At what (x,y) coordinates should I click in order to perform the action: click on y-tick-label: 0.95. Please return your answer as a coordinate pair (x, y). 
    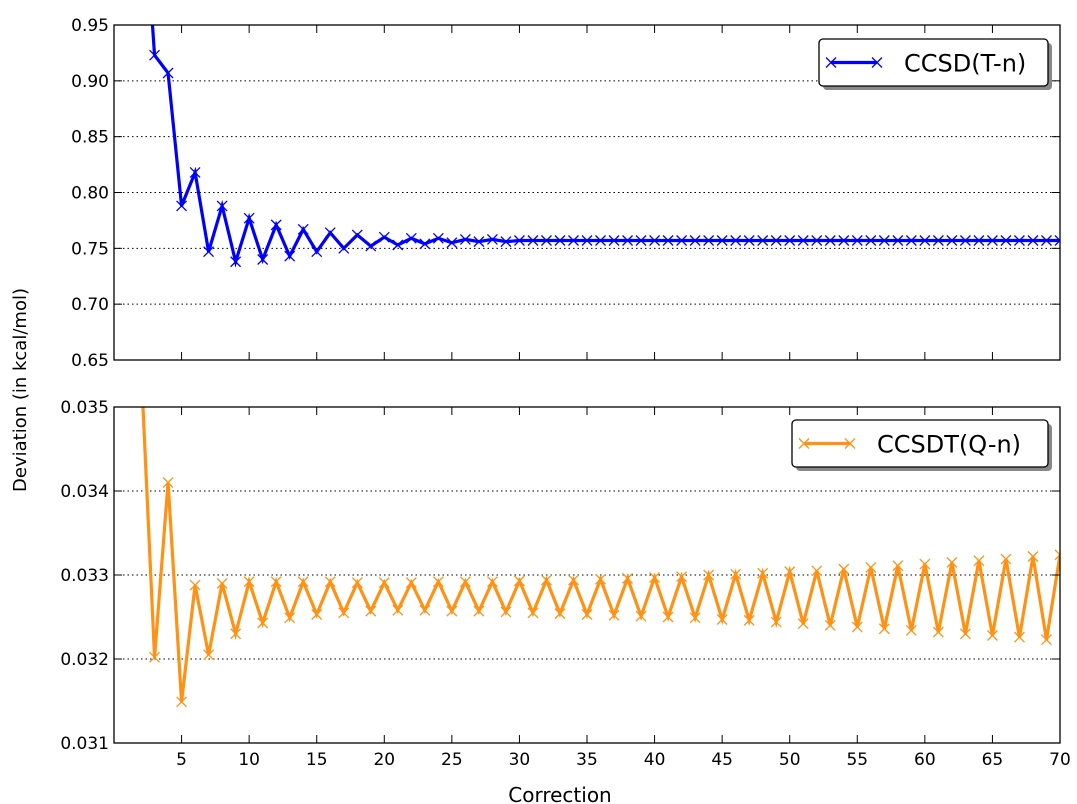
    Looking at the image, I should click on (90, 26).